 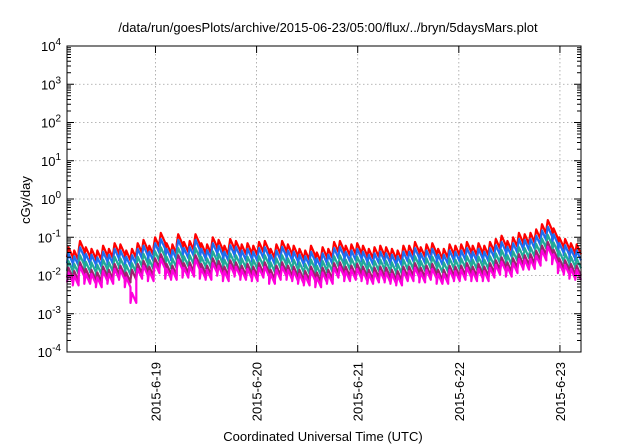 I want to click on y-tick-label: 10⁴, so click(x=51, y=45).